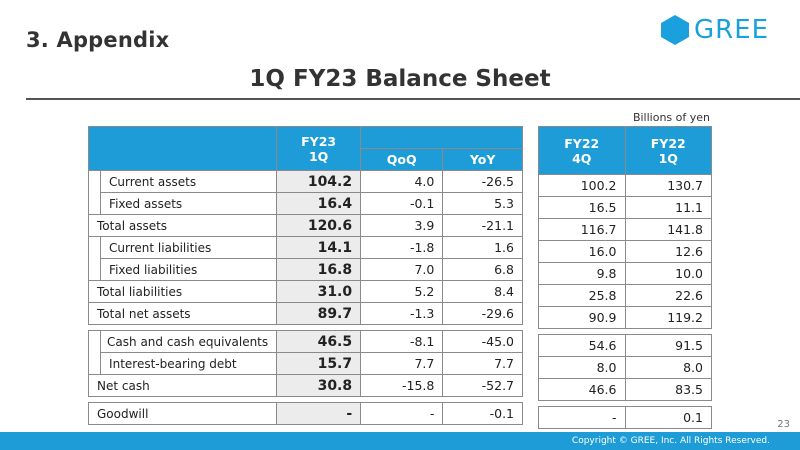  I want to click on slide-title: 1Q FY23 Balance Sheet, so click(400, 79).